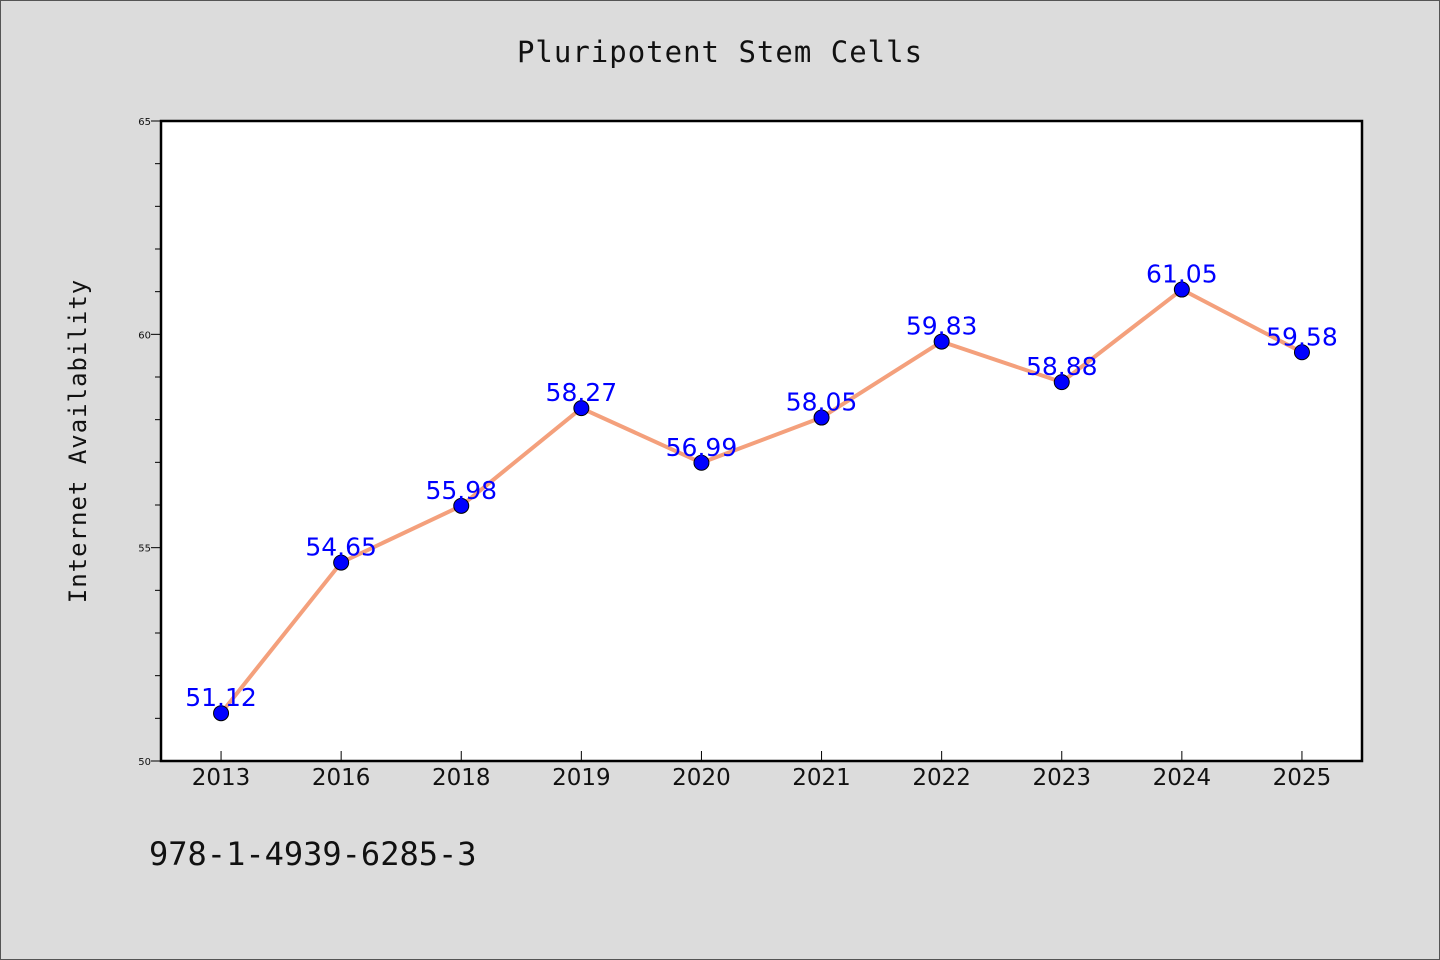 Image resolution: width=1440 pixels, height=960 pixels. Describe the element at coordinates (1061, 778) in the screenshot. I see `x-tick-label: 2023` at that location.